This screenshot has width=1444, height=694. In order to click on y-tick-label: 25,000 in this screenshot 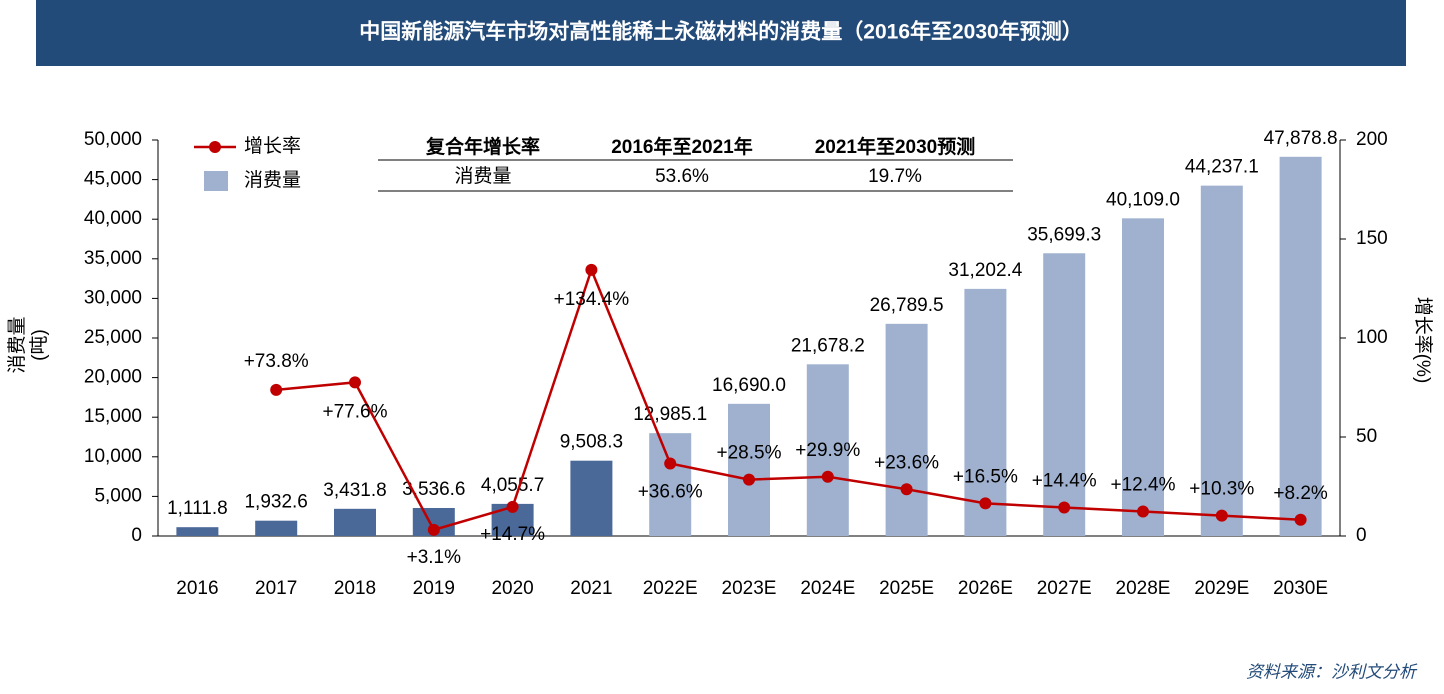, I will do `click(113, 337)`.